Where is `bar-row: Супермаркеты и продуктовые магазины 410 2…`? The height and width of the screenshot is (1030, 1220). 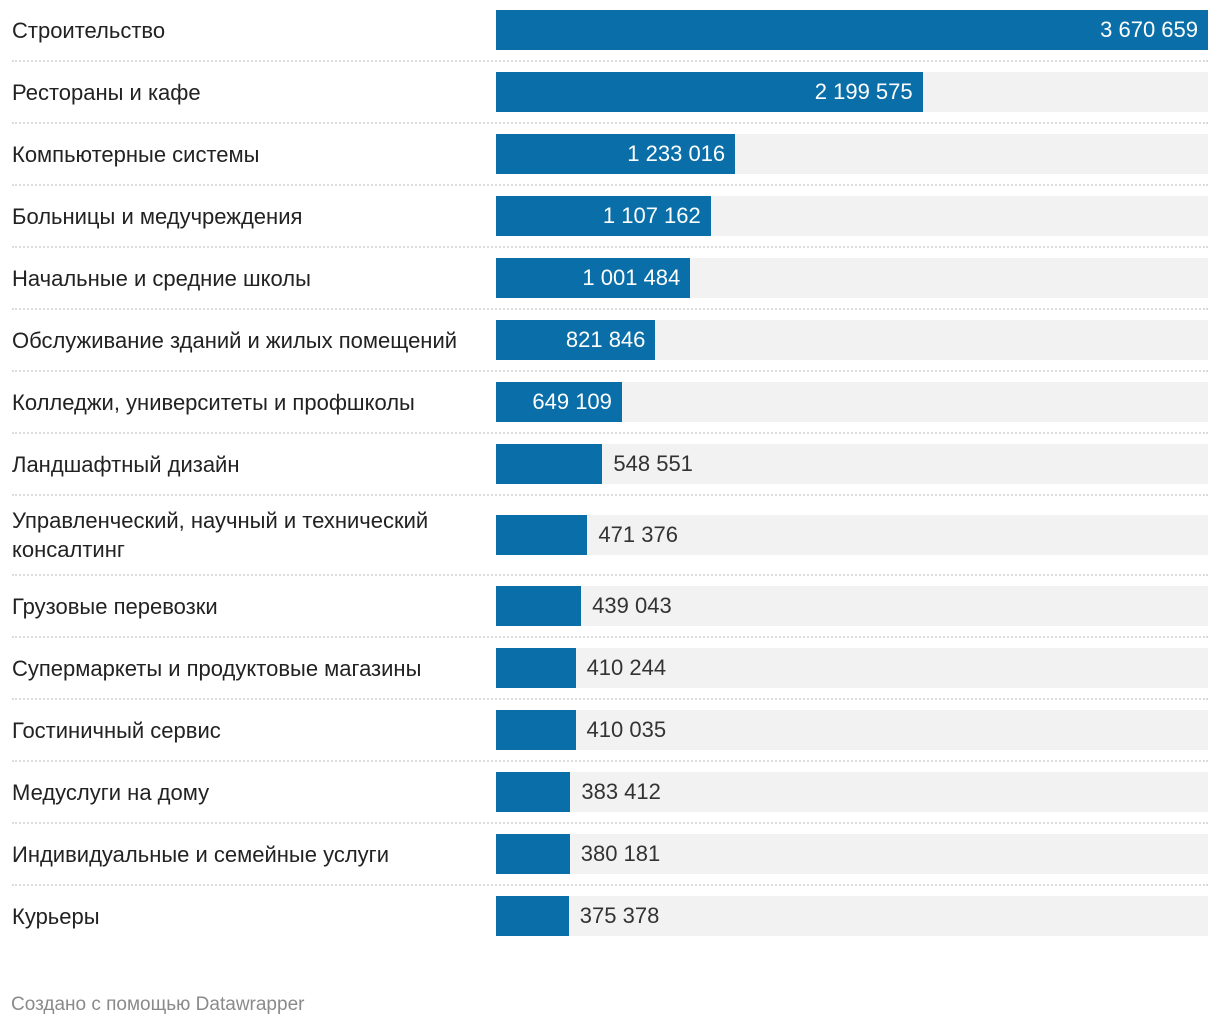 bar-row: Супермаркеты и продуктовые магазины 410 2… is located at coordinates (610, 669).